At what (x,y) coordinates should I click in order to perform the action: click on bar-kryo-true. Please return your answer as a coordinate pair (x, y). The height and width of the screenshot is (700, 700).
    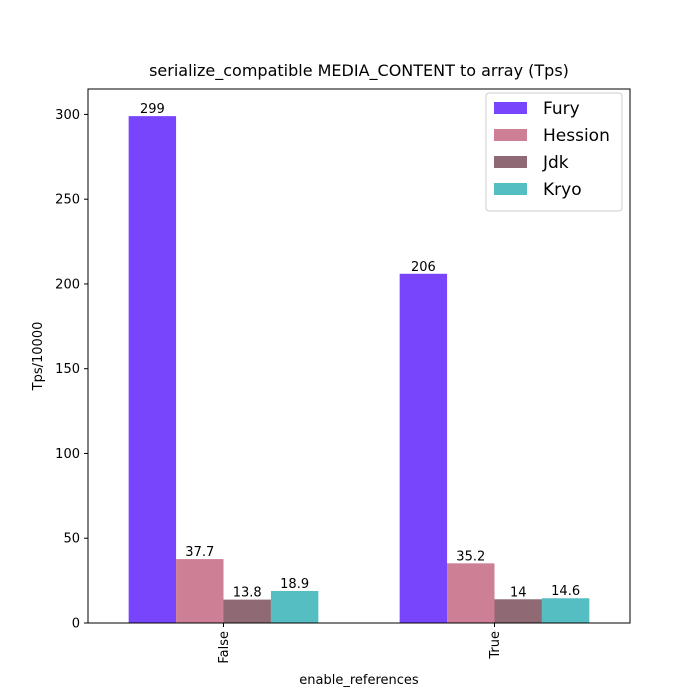
    Looking at the image, I should click on (565, 610).